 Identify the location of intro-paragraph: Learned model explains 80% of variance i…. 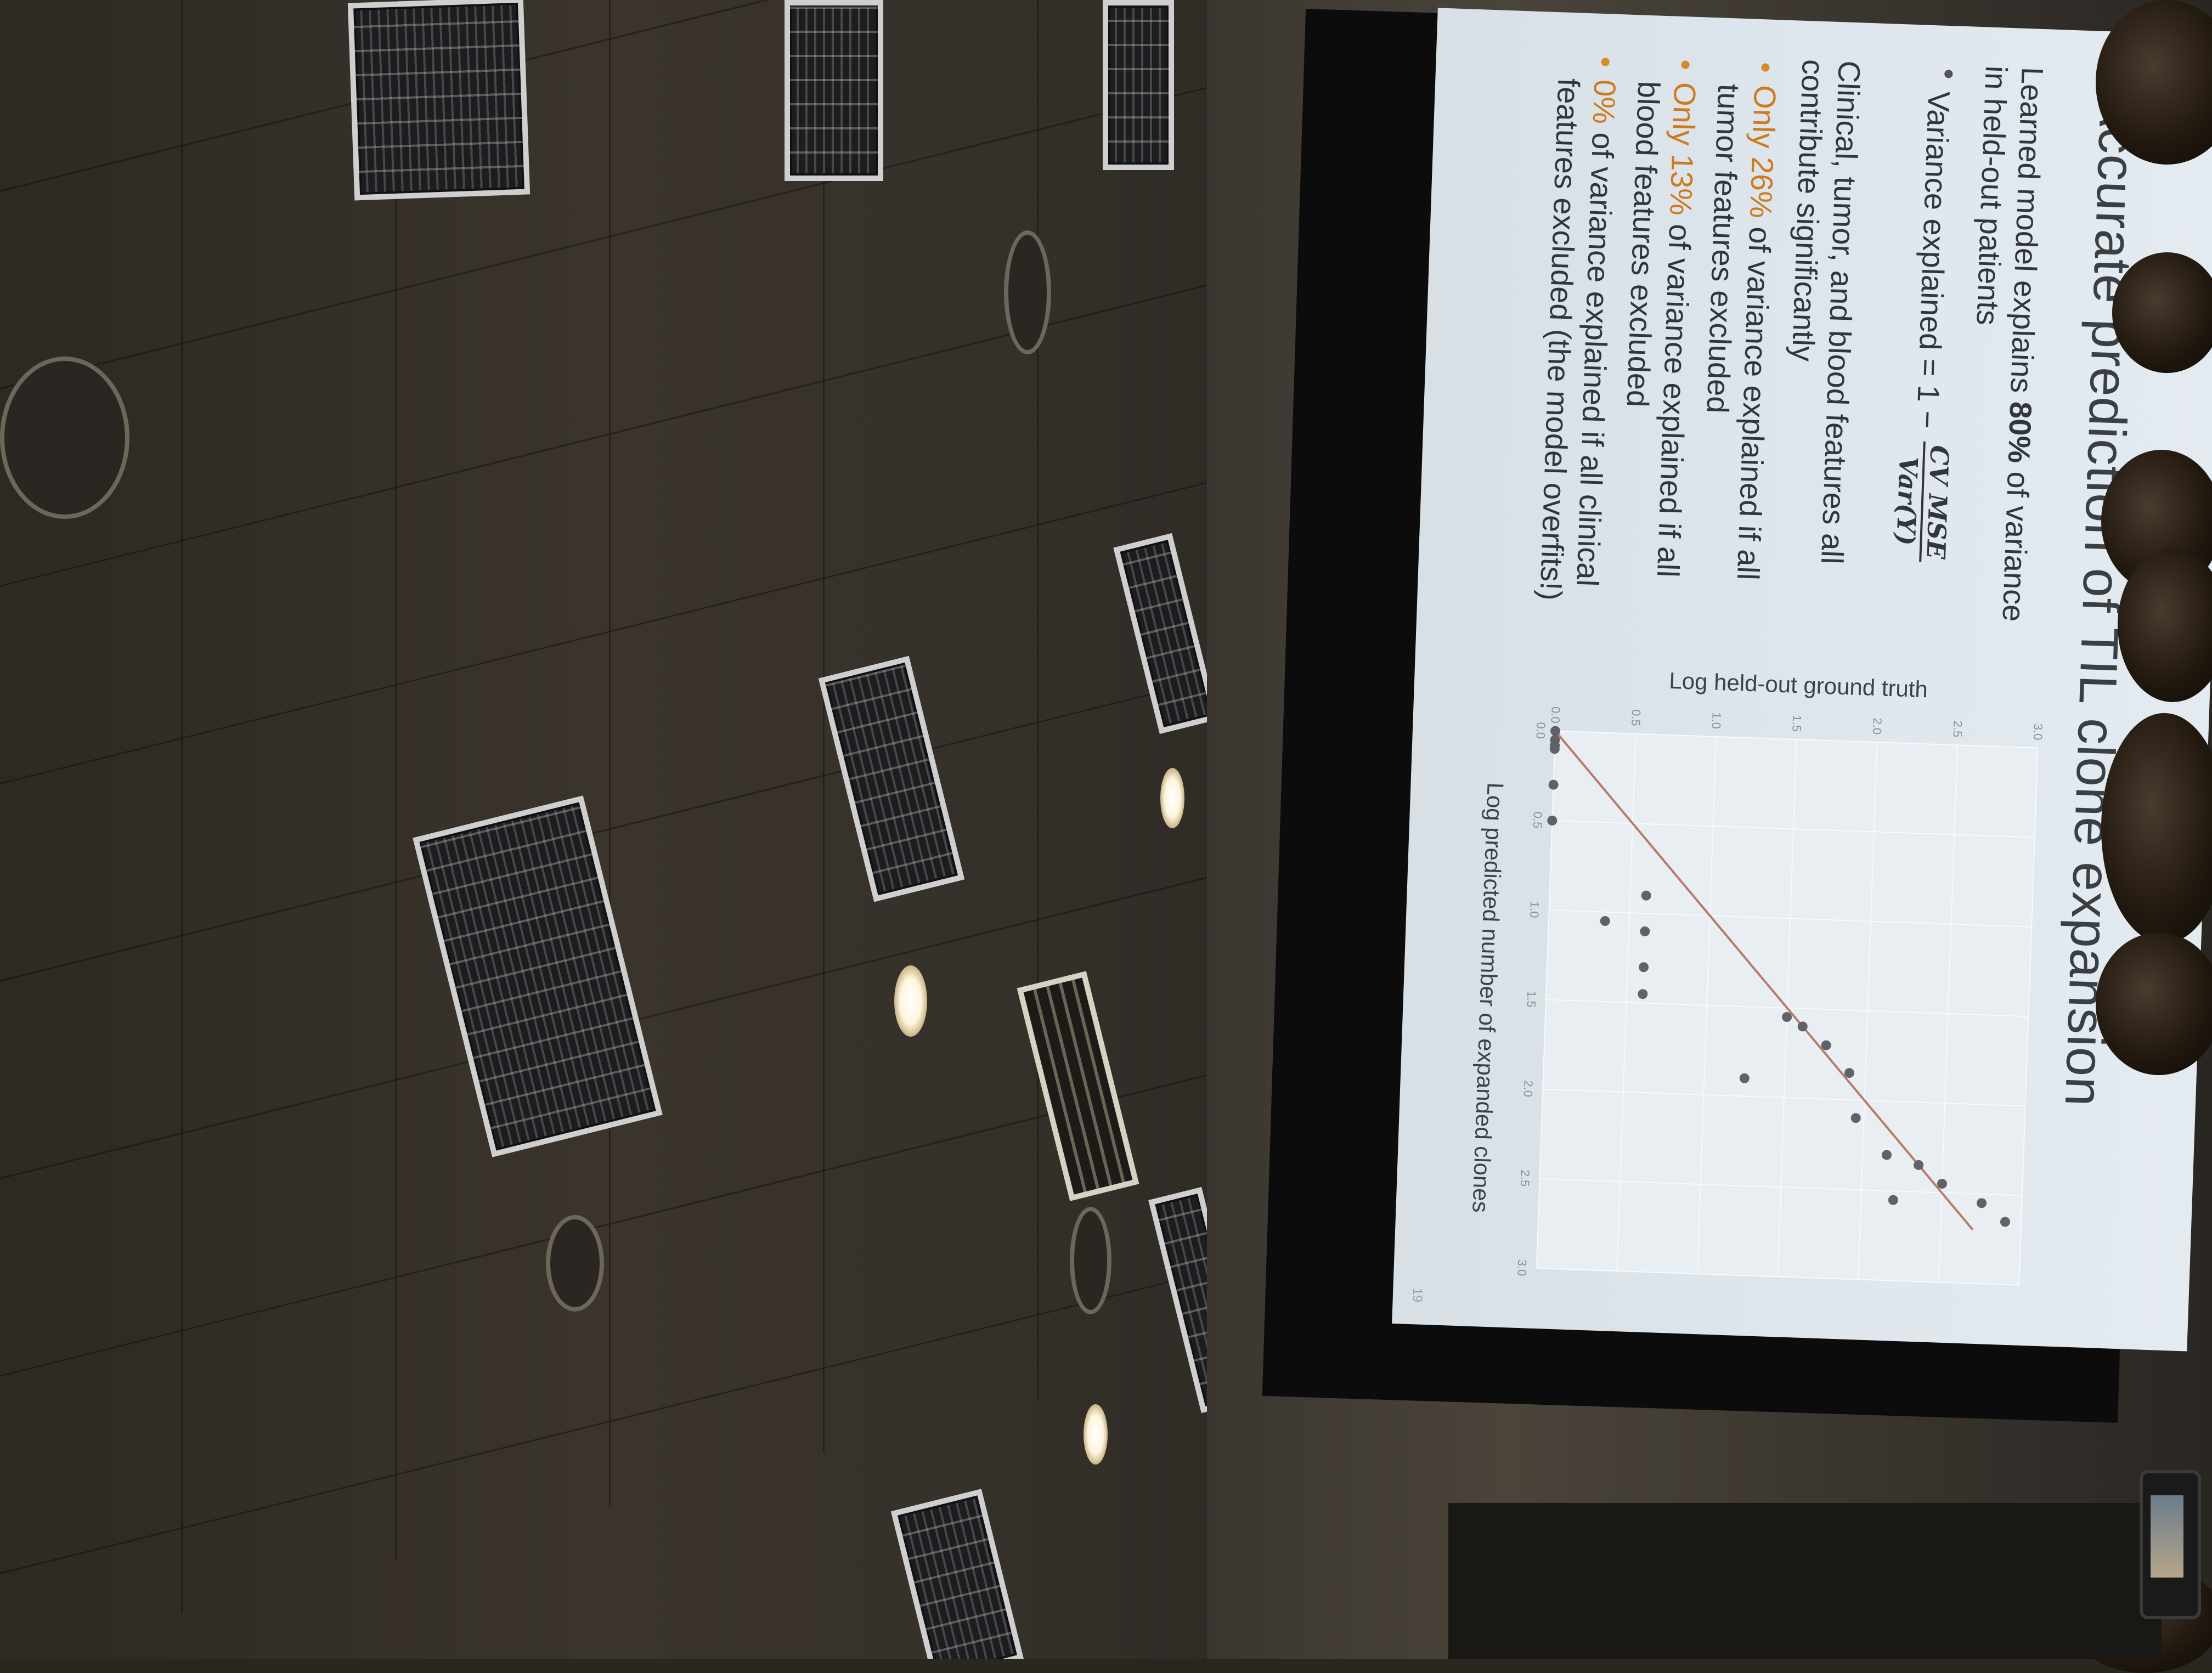
(2005, 357).